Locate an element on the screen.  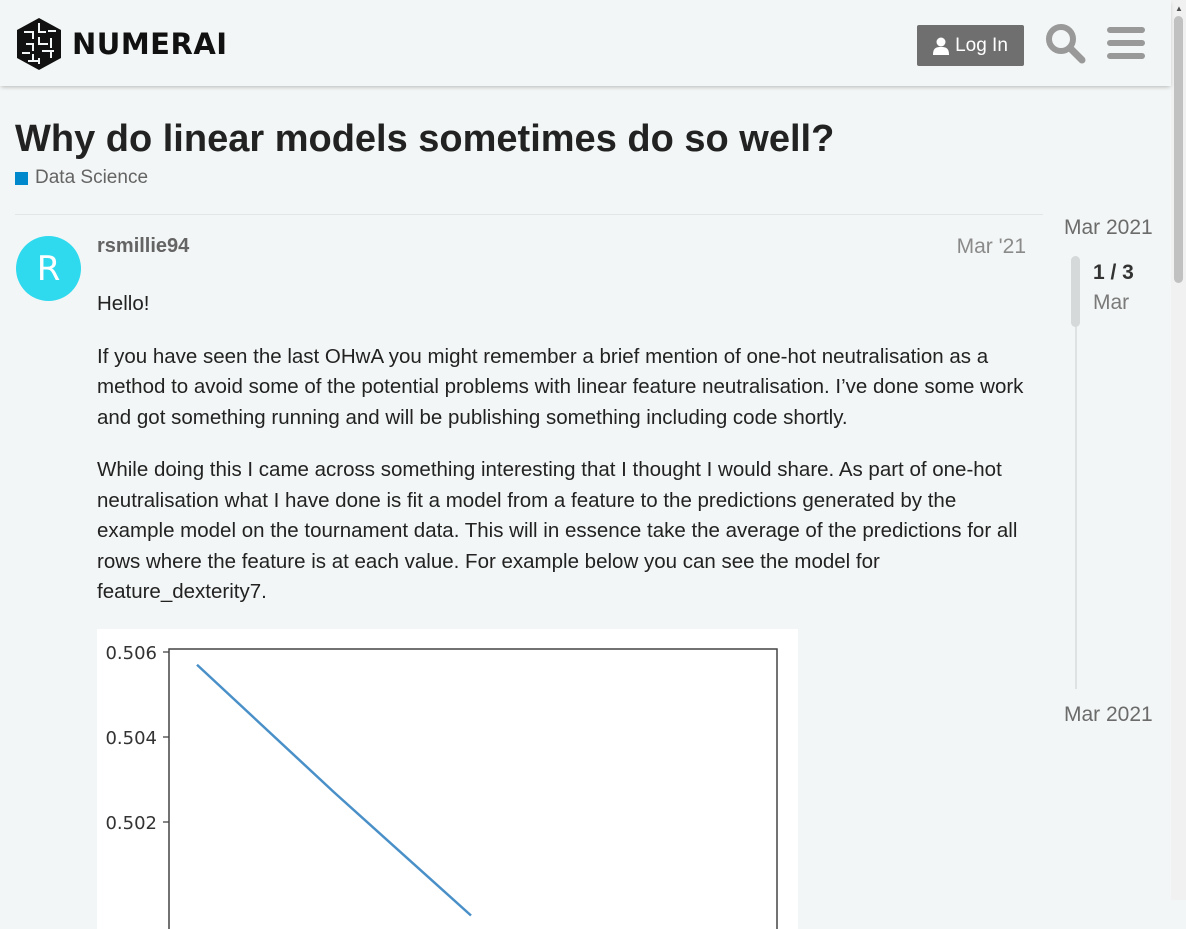
avatar: R is located at coordinates (48, 268).